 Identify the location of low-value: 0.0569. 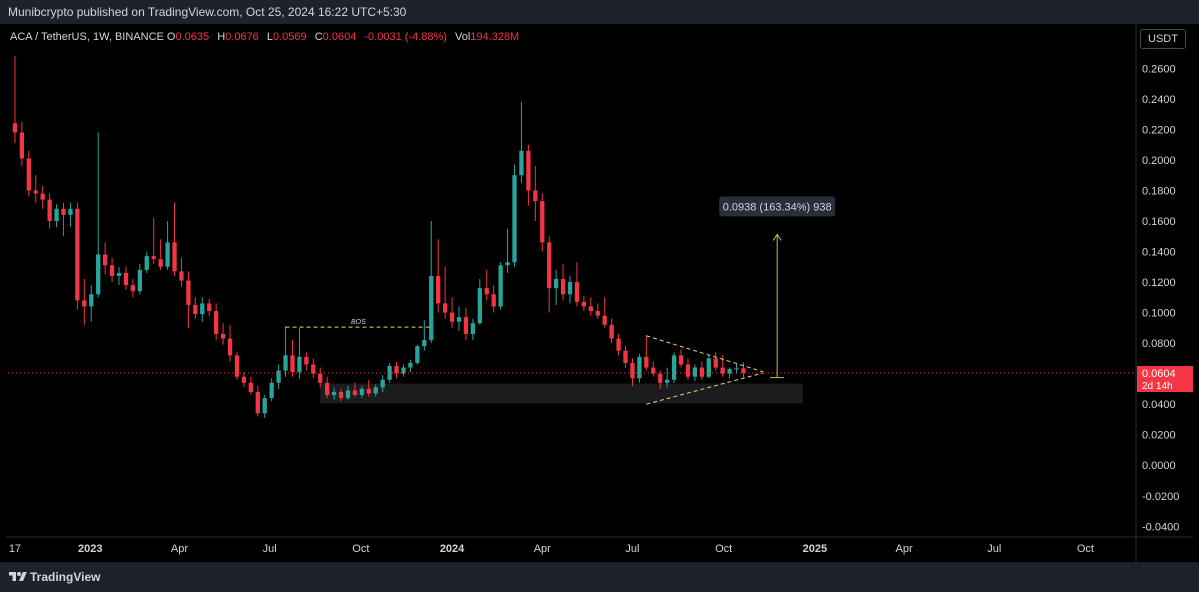
(290, 37).